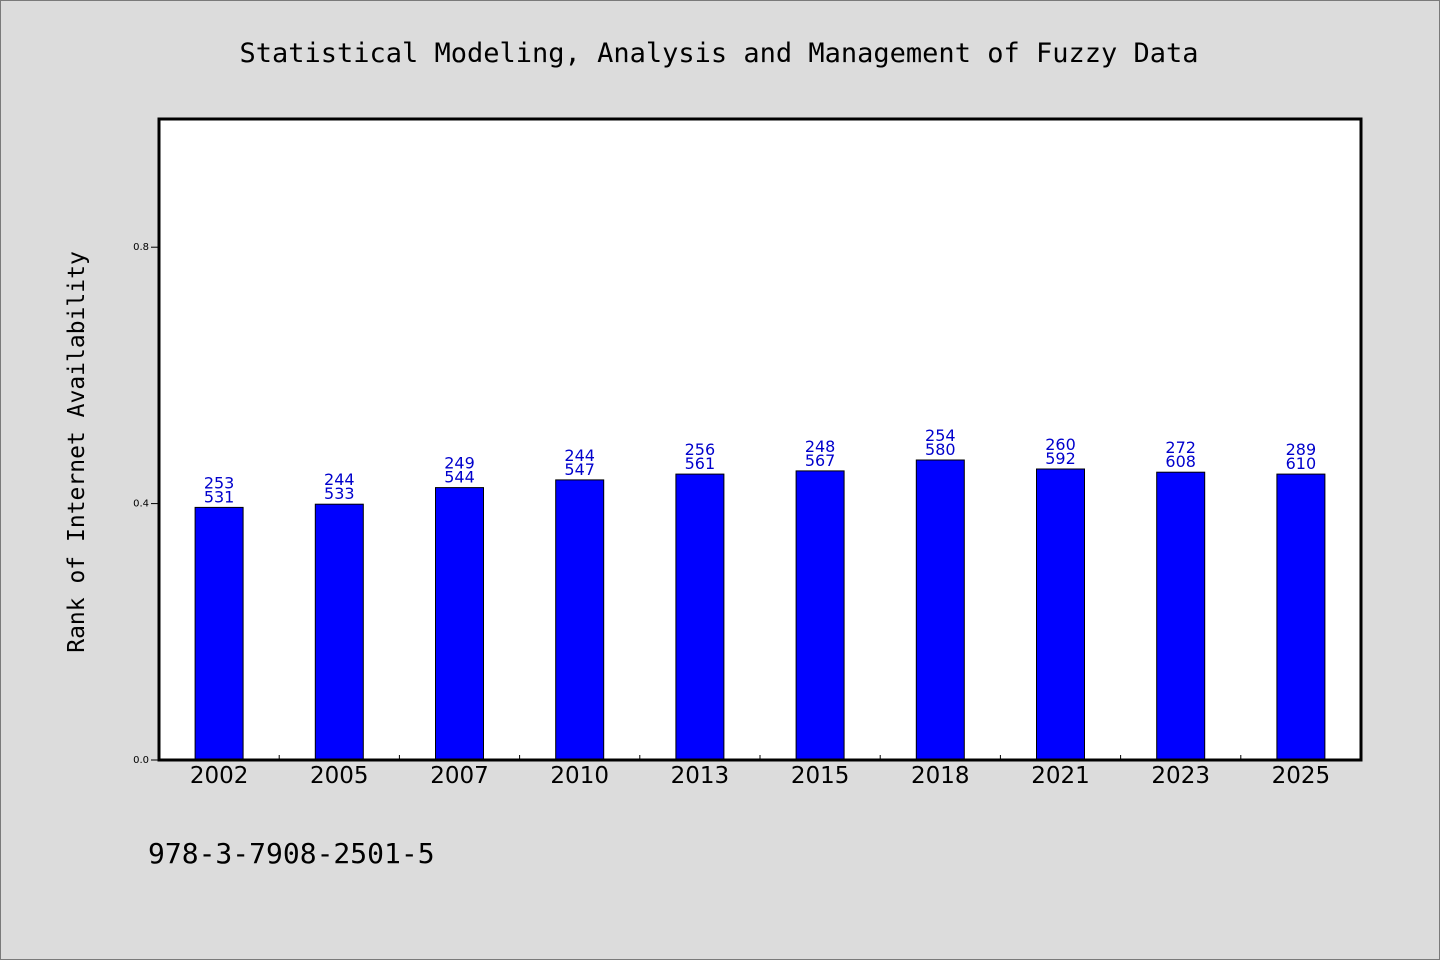 The width and height of the screenshot is (1440, 960). I want to click on x-tick-label-2002: 2002, so click(219, 776).